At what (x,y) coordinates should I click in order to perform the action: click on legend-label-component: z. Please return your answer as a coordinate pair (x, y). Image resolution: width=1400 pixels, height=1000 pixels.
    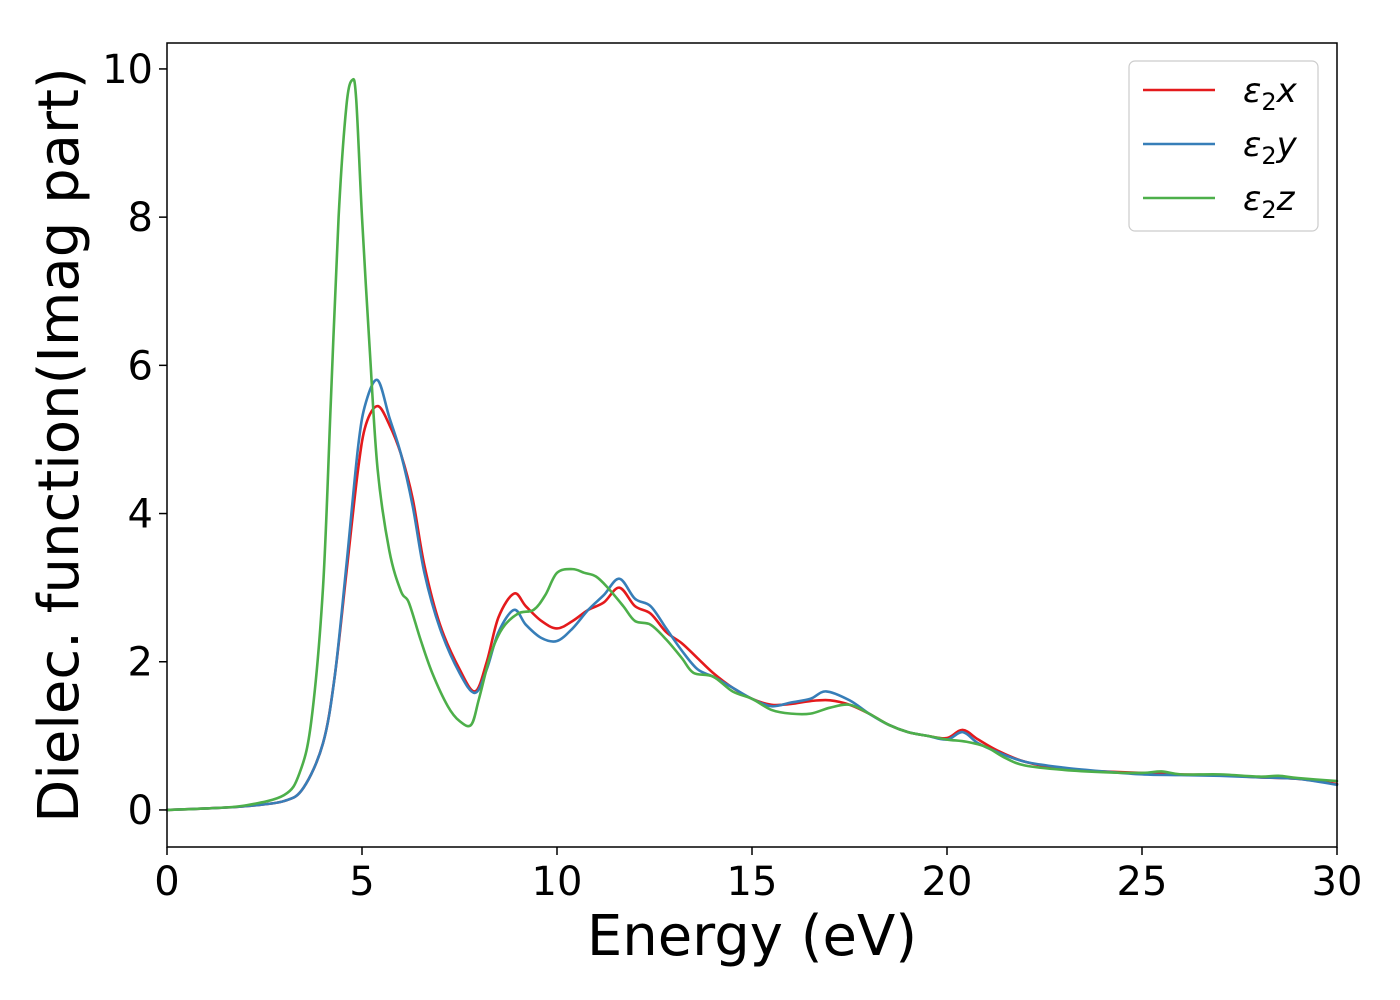
    Looking at the image, I should click on (1286, 199).